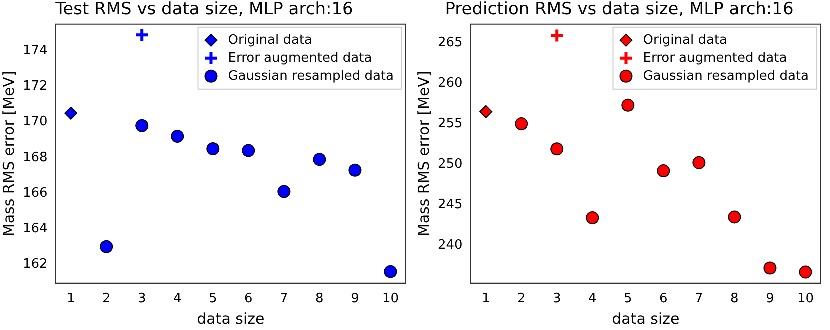 The height and width of the screenshot is (330, 830). What do you see at coordinates (450, 164) in the screenshot?
I see `y-tick-label: 250` at bounding box center [450, 164].